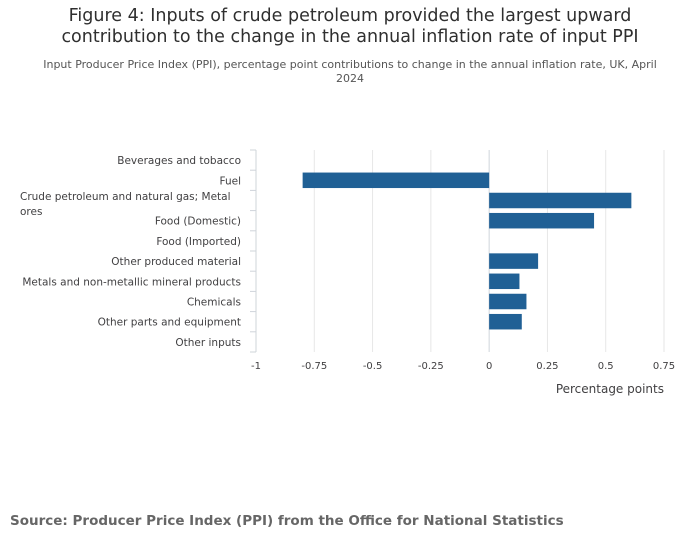 Image resolution: width=700 pixels, height=549 pixels. I want to click on x-tick-labels: -1 -0.75 -0.5 -0.25 0 0.25 0.5 0.75, so click(463, 366).